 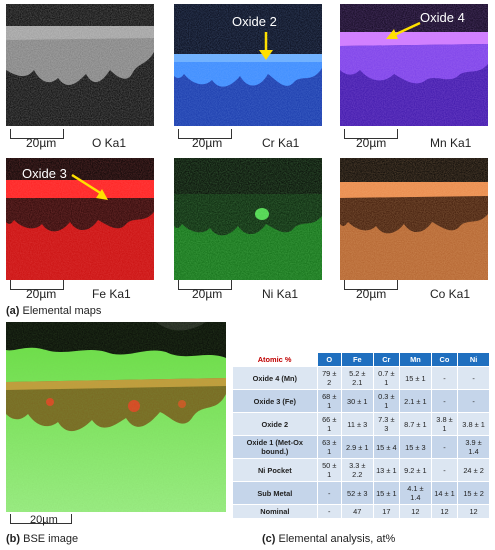 I want to click on col-header: Co, so click(x=444, y=359).